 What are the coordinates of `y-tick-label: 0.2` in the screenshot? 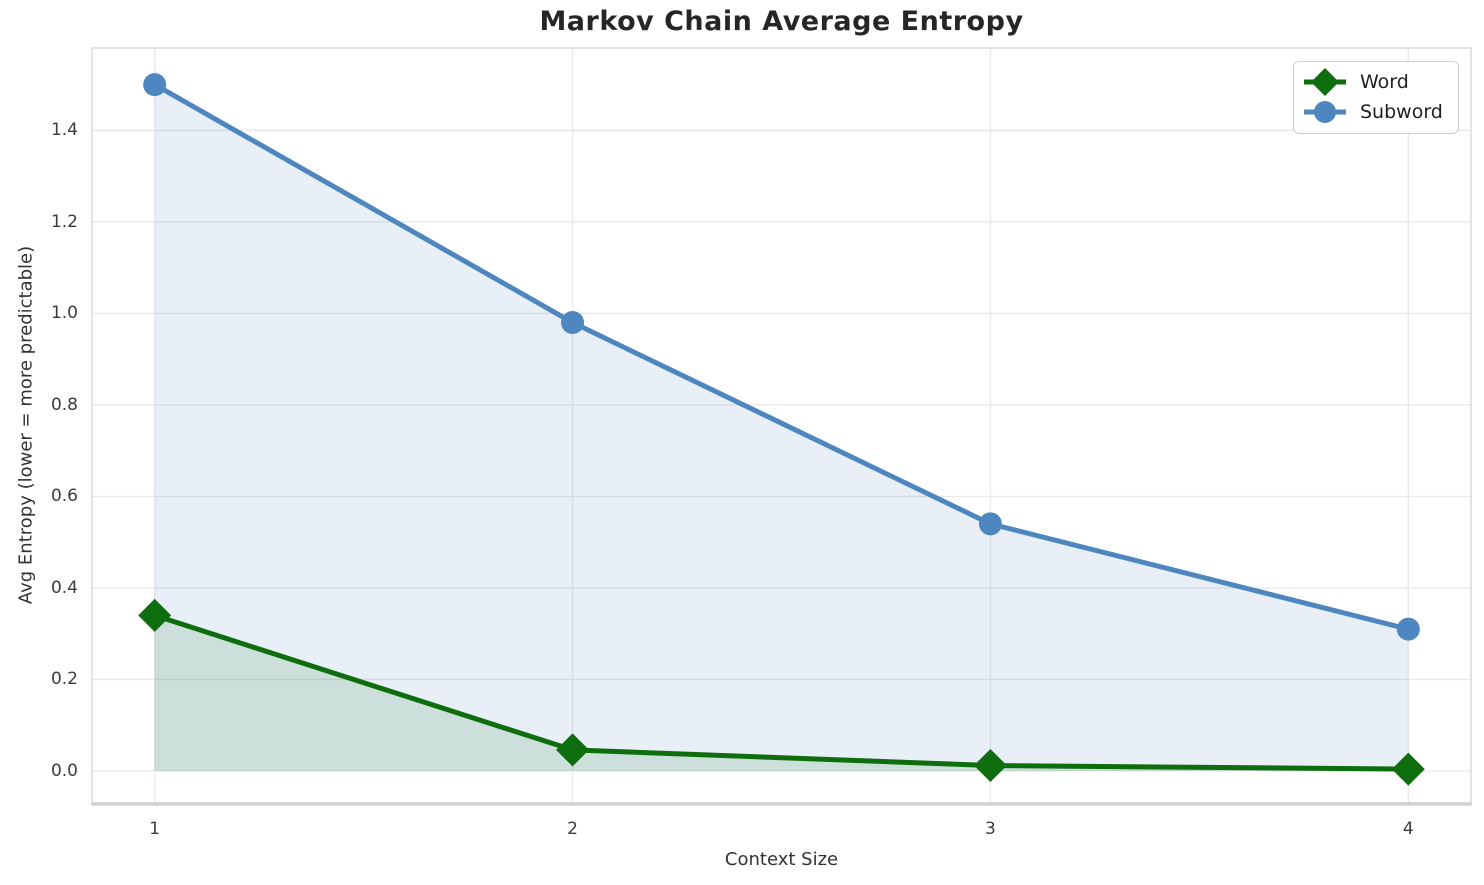 It's located at (64, 679).